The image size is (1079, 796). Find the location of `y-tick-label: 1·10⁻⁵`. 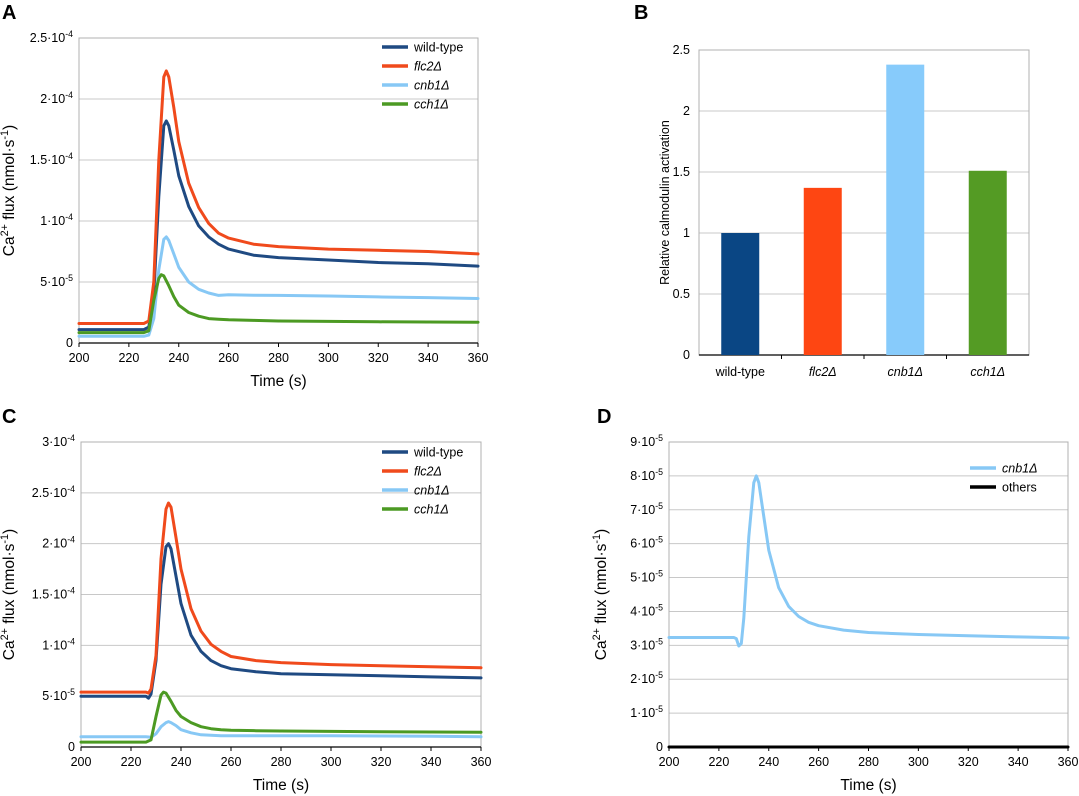

y-tick-label: 1·10⁻⁵ is located at coordinates (646, 712).